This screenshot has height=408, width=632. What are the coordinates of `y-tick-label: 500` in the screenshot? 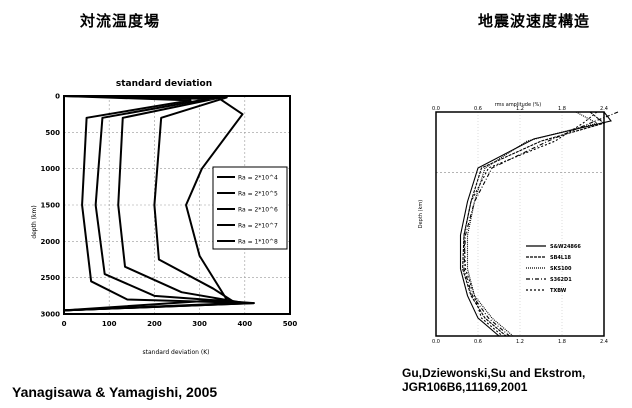 It's located at (52, 133).